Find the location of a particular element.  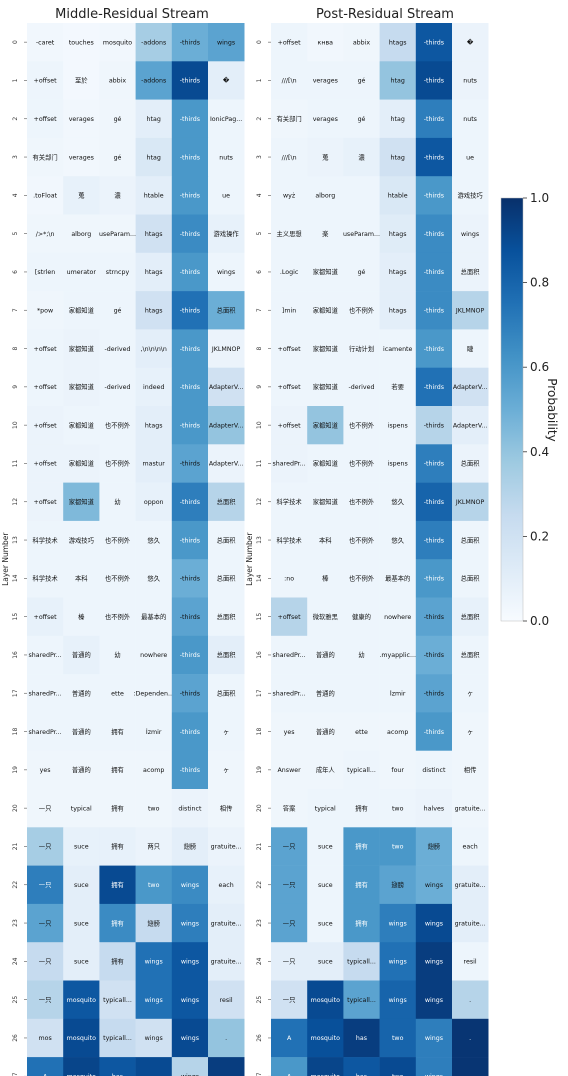

cell-token: ette is located at coordinates (361, 732).